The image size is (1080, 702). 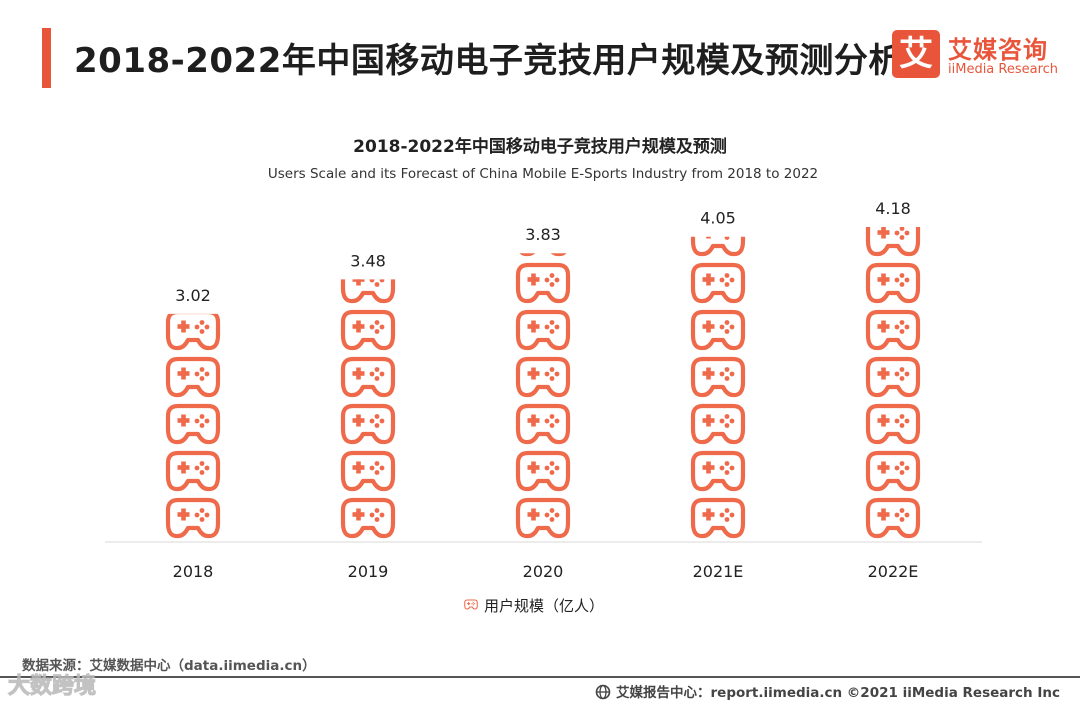 What do you see at coordinates (893, 571) in the screenshot?
I see `category-label: 2022E` at bounding box center [893, 571].